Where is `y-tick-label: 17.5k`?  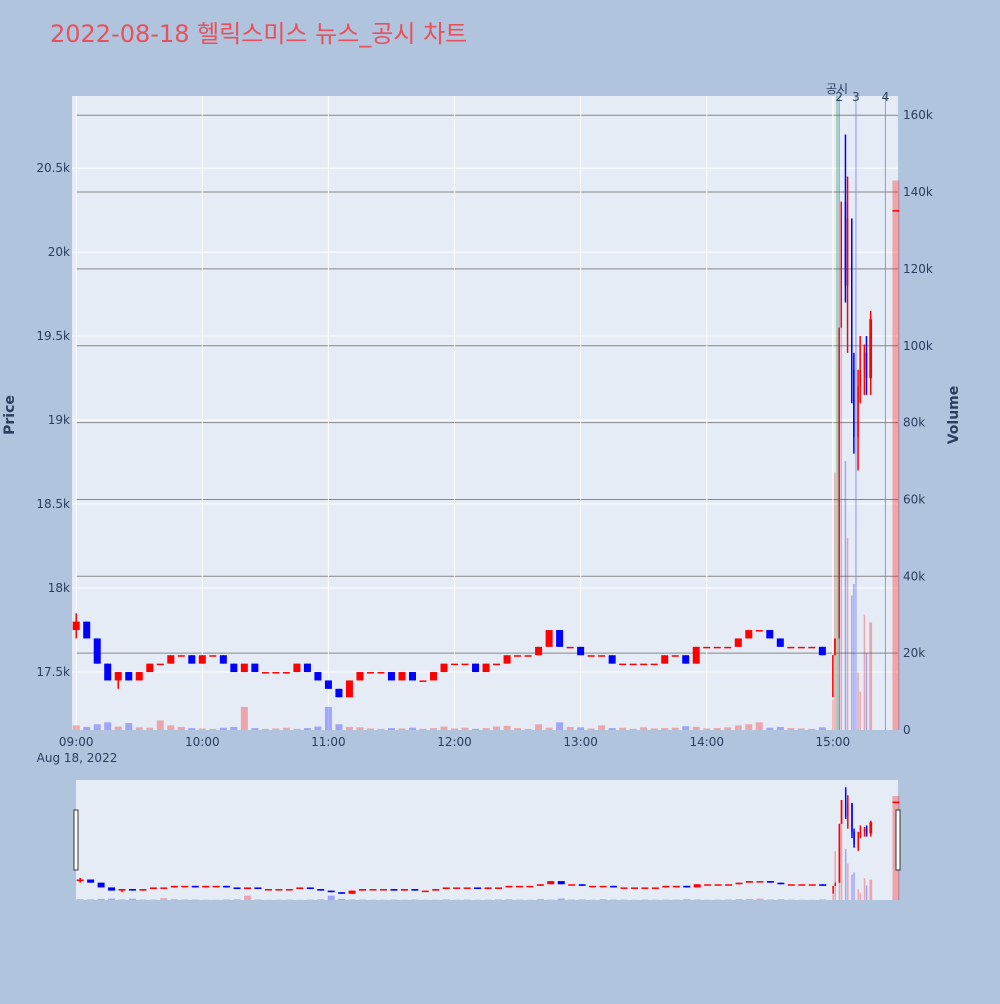
y-tick-label: 17.5k is located at coordinates (53, 672).